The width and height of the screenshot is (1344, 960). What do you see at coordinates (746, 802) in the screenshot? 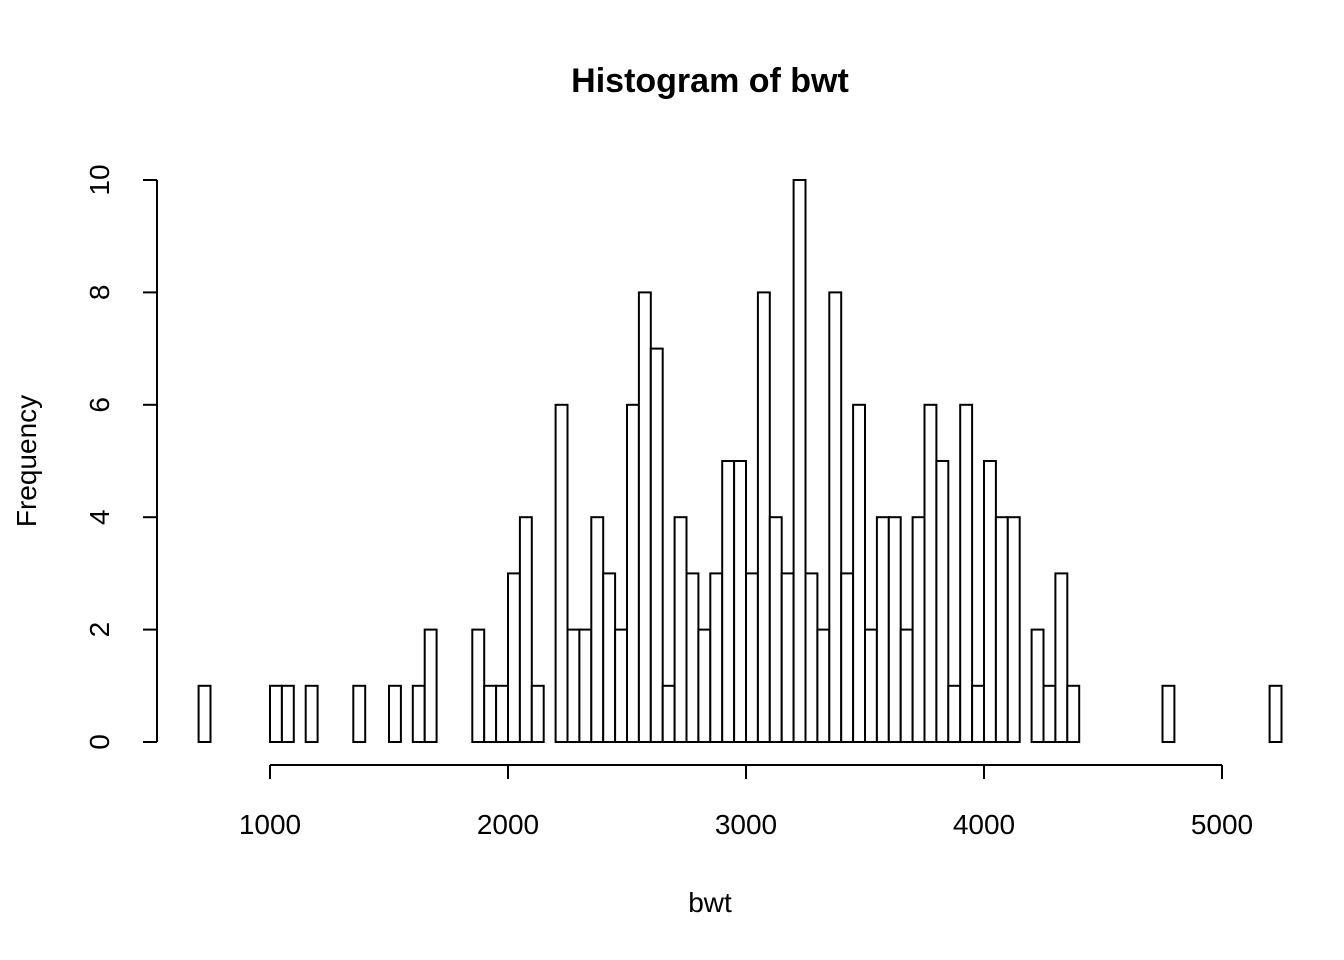
I see `x-axis: 1000 2000 3000 4000 5000` at bounding box center [746, 802].